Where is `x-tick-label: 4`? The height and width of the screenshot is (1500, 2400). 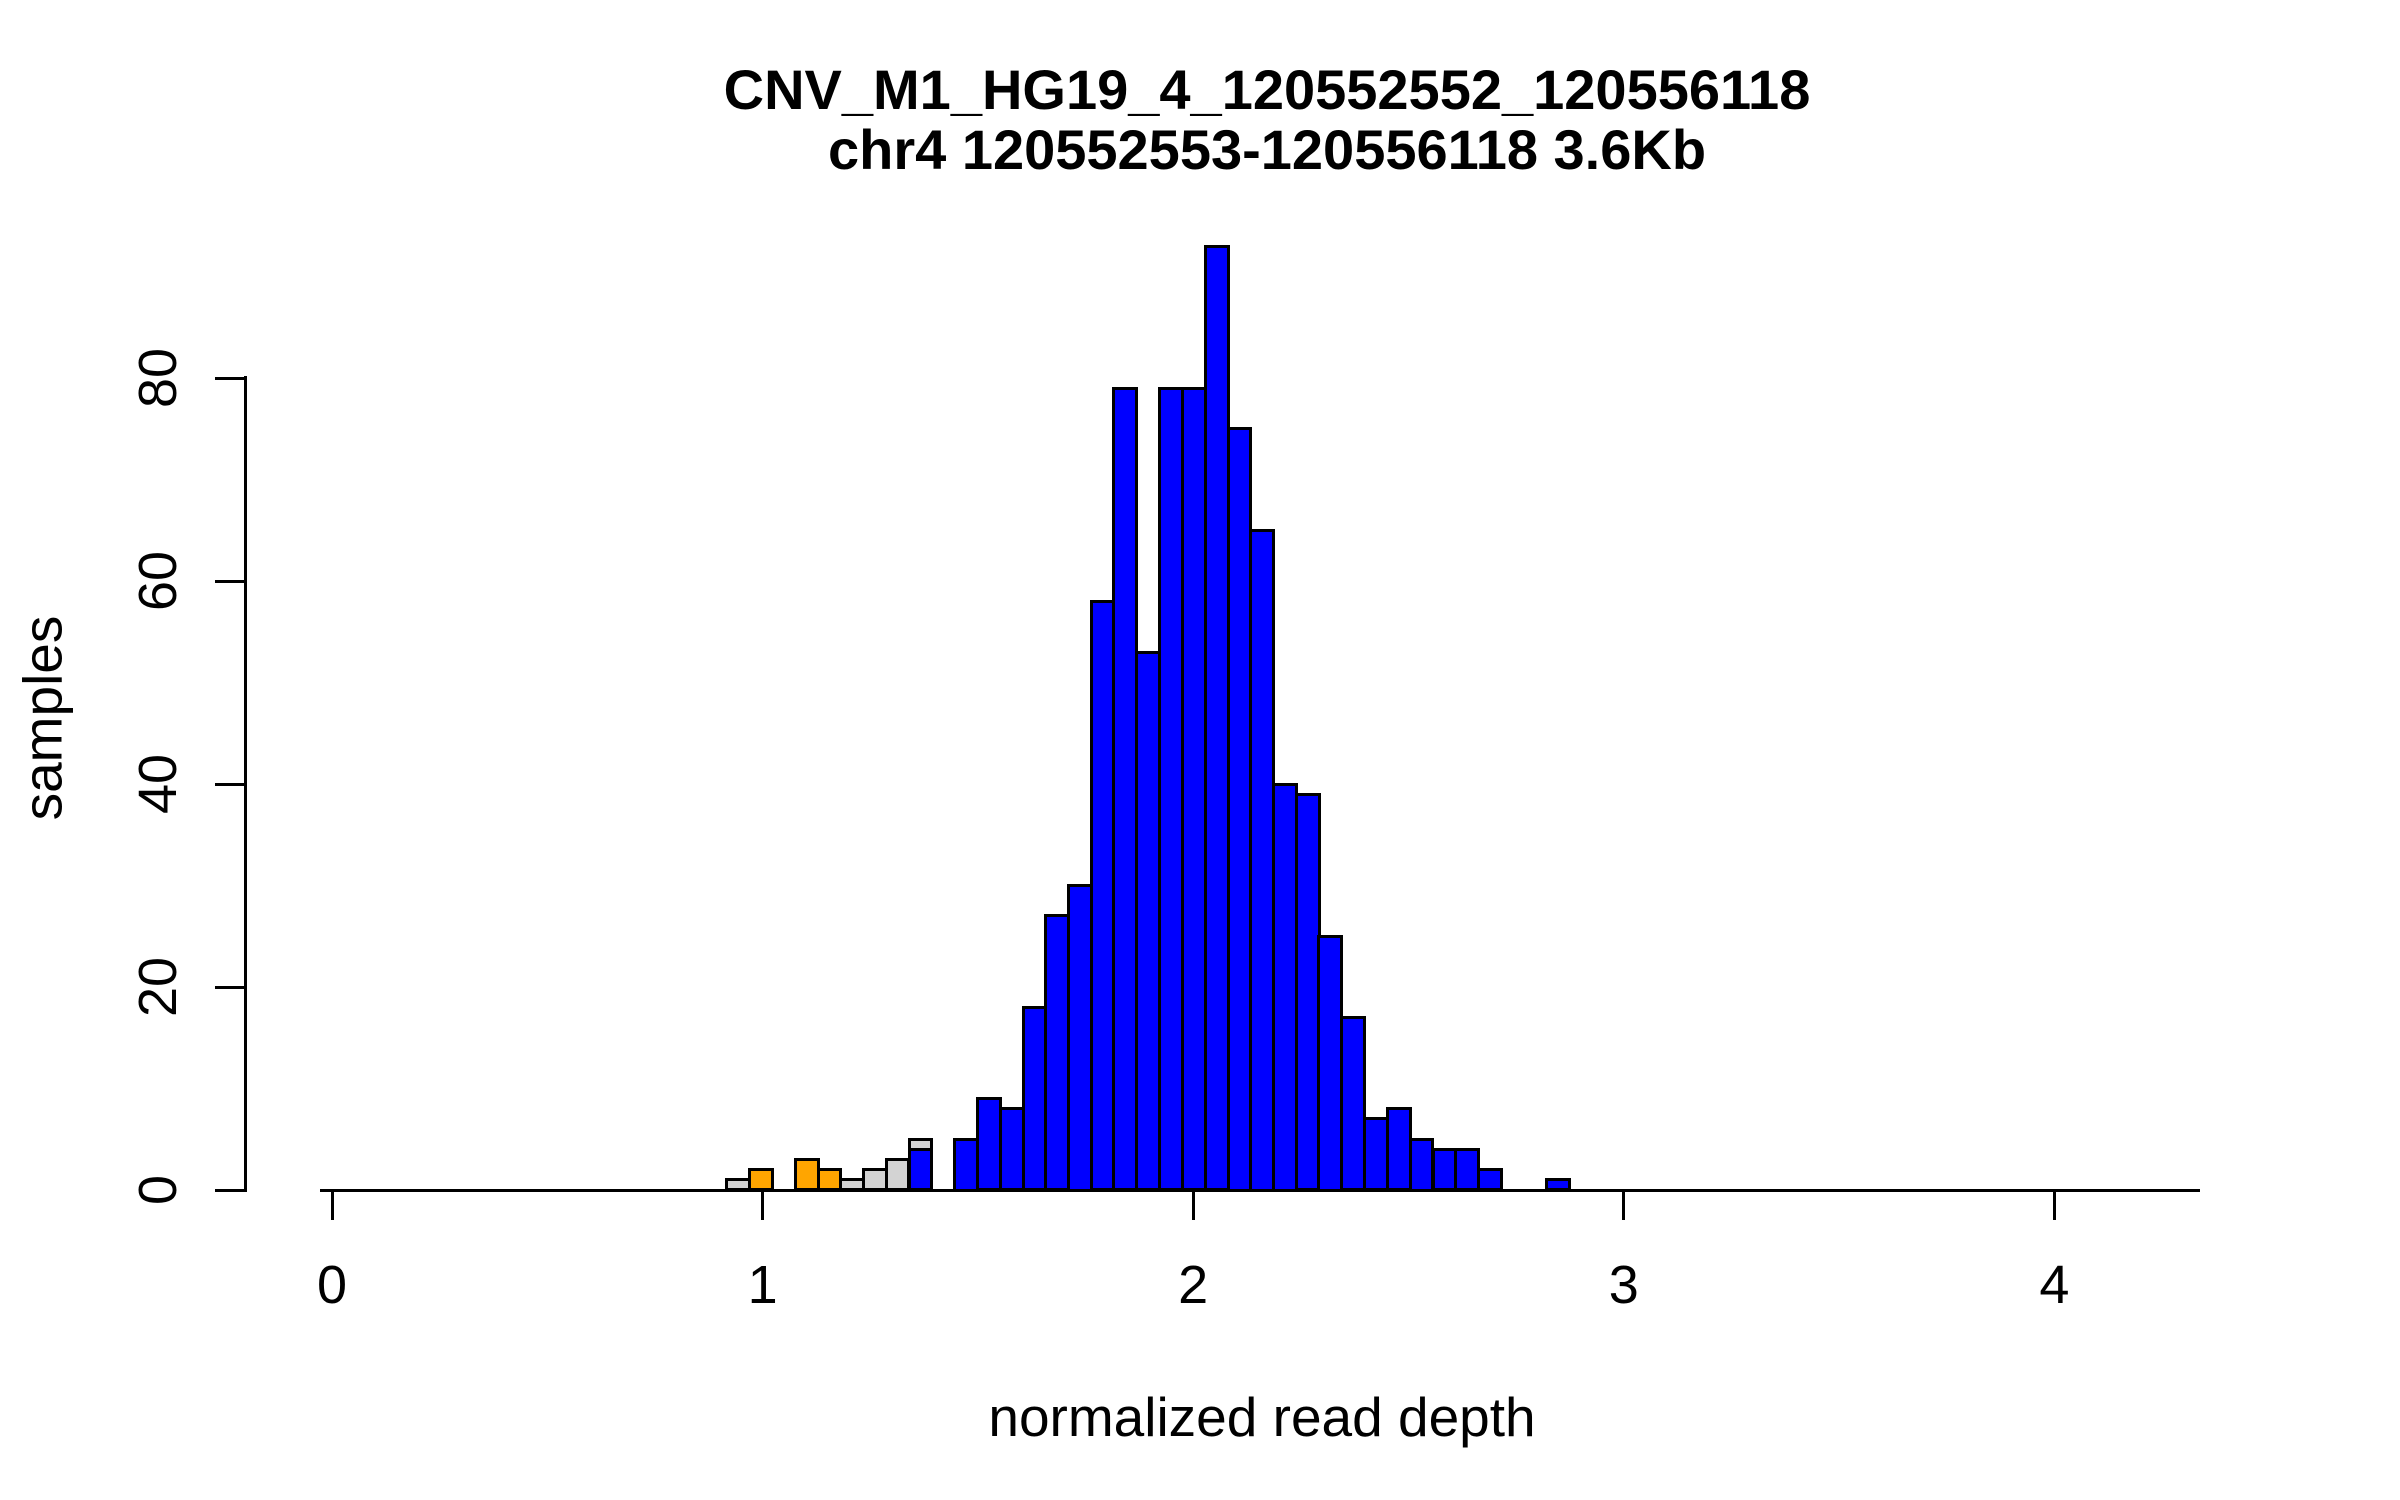 x-tick-label: 4 is located at coordinates (2054, 1285).